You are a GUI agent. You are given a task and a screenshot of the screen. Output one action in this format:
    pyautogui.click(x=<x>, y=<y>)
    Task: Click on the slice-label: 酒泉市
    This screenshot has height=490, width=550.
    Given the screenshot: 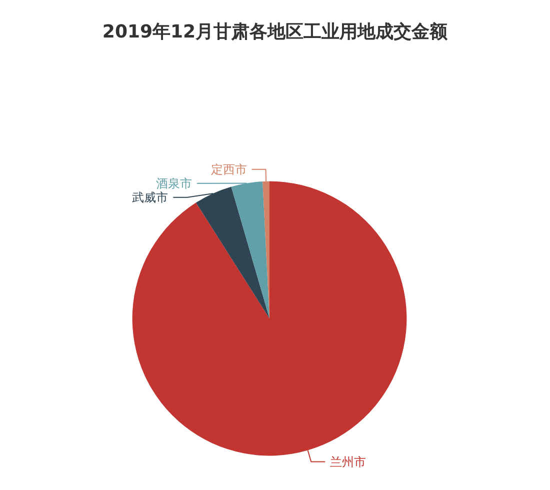 What is the action you would take?
    pyautogui.click(x=174, y=183)
    